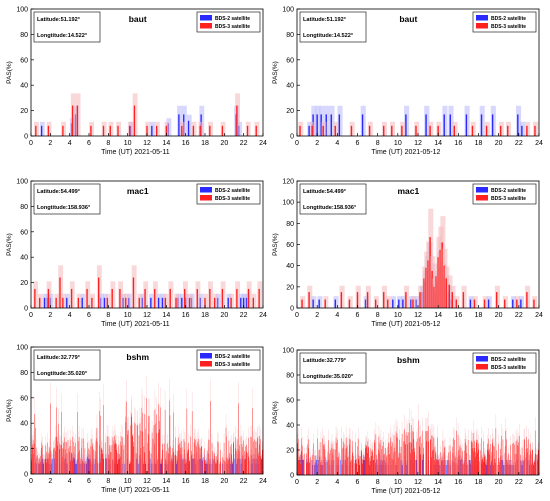 Image resolution: width=550 pixels, height=501 pixels. I want to click on y-axis: 0 20 40 60 80 100 120 PAS(%), so click(286, 246).